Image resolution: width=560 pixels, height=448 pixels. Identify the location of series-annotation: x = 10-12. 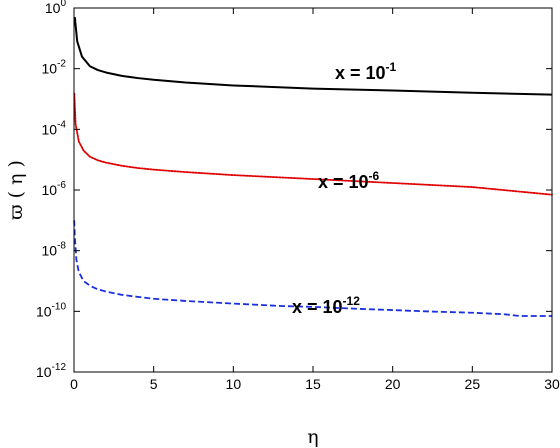
(326, 305).